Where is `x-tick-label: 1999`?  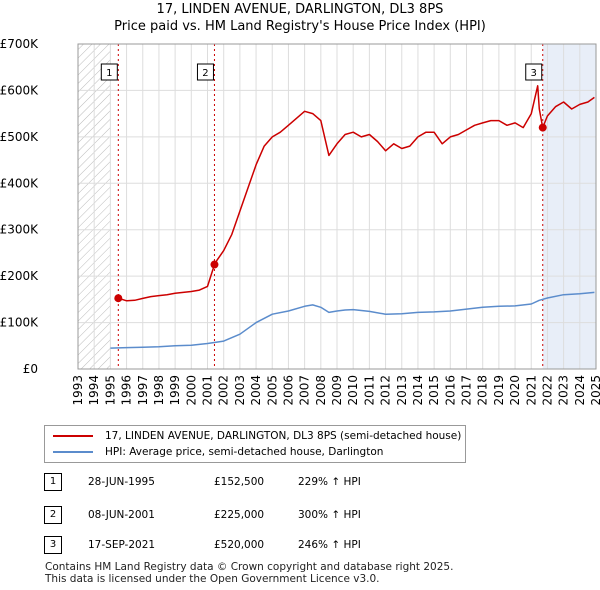 x-tick-label: 1999 is located at coordinates (175, 390).